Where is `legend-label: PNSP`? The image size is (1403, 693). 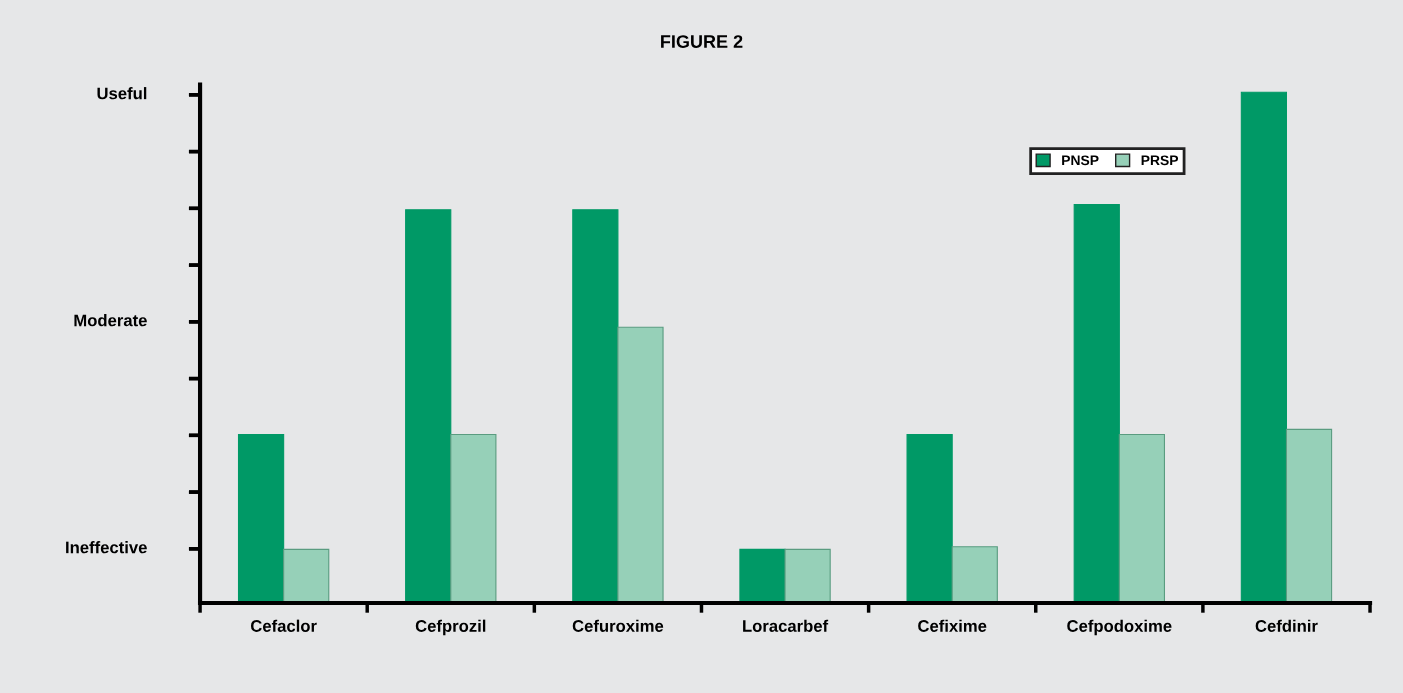
legend-label: PNSP is located at coordinates (1080, 160).